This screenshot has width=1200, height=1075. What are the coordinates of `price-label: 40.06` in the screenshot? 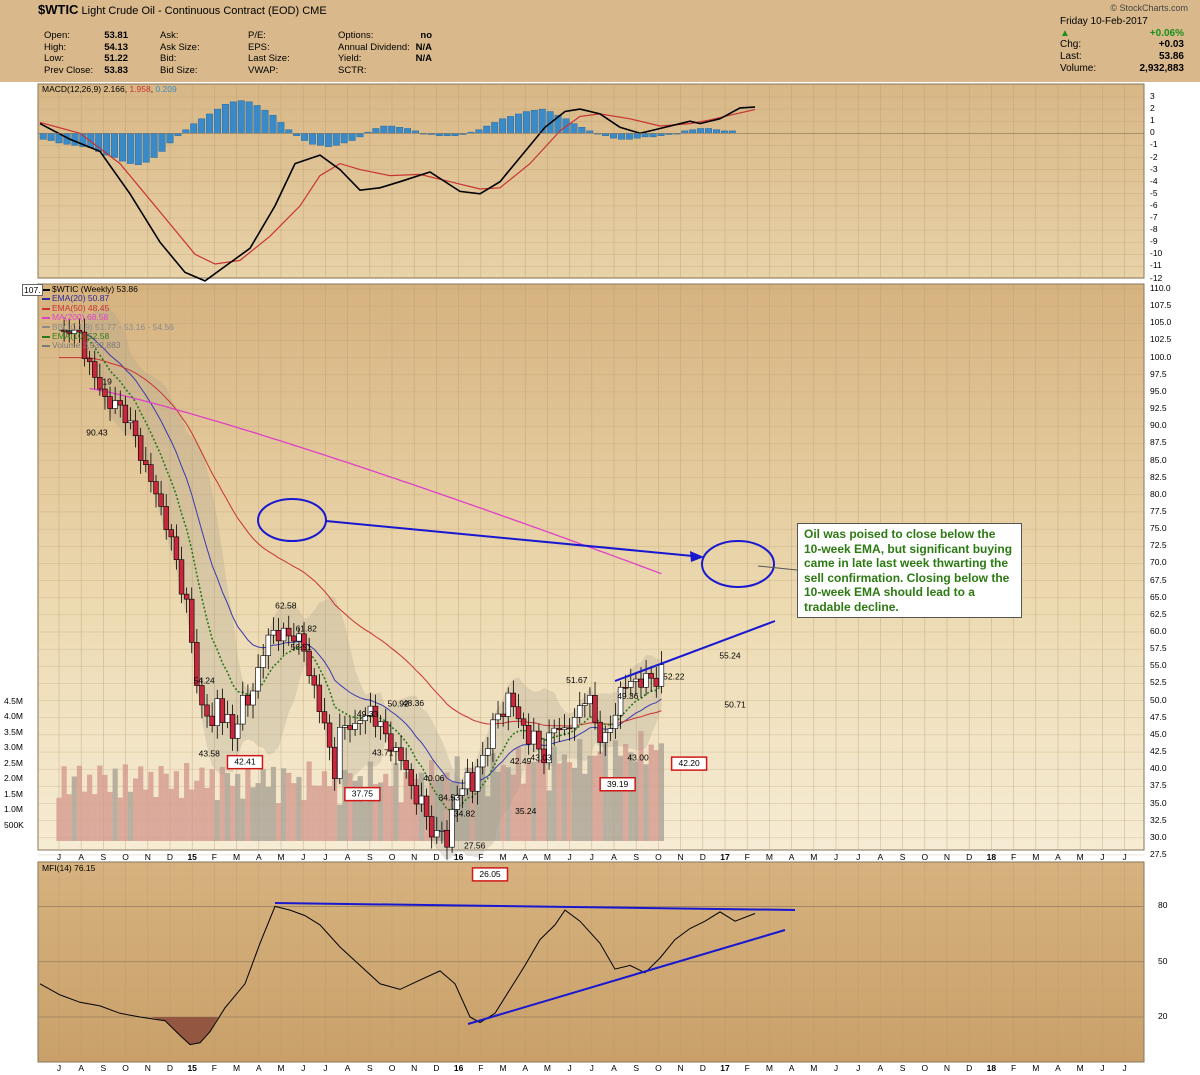 It's located at (434, 778).